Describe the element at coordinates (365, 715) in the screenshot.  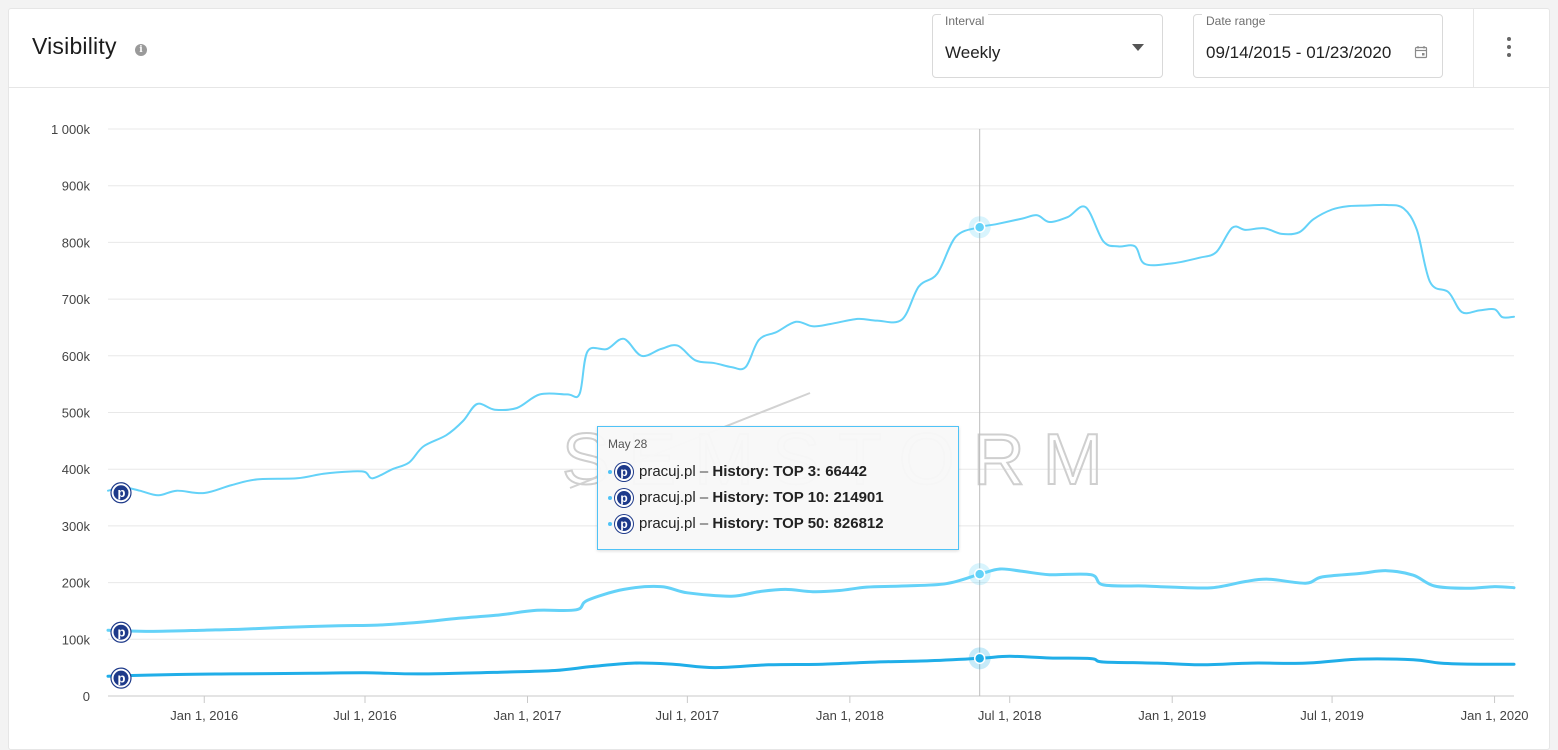
I see `x-tick-label: Jul 1, 2016` at that location.